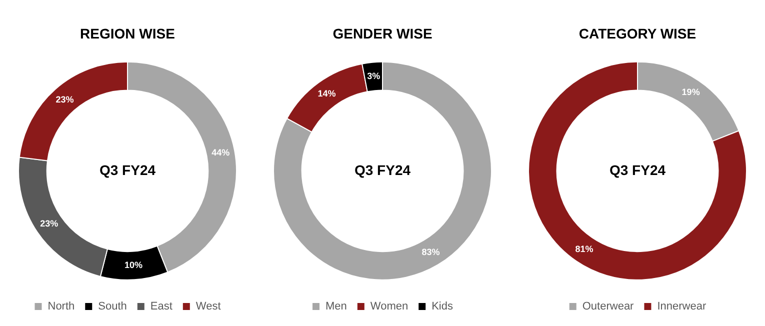 The image size is (765, 326). I want to click on data-label: 10%, so click(133, 265).